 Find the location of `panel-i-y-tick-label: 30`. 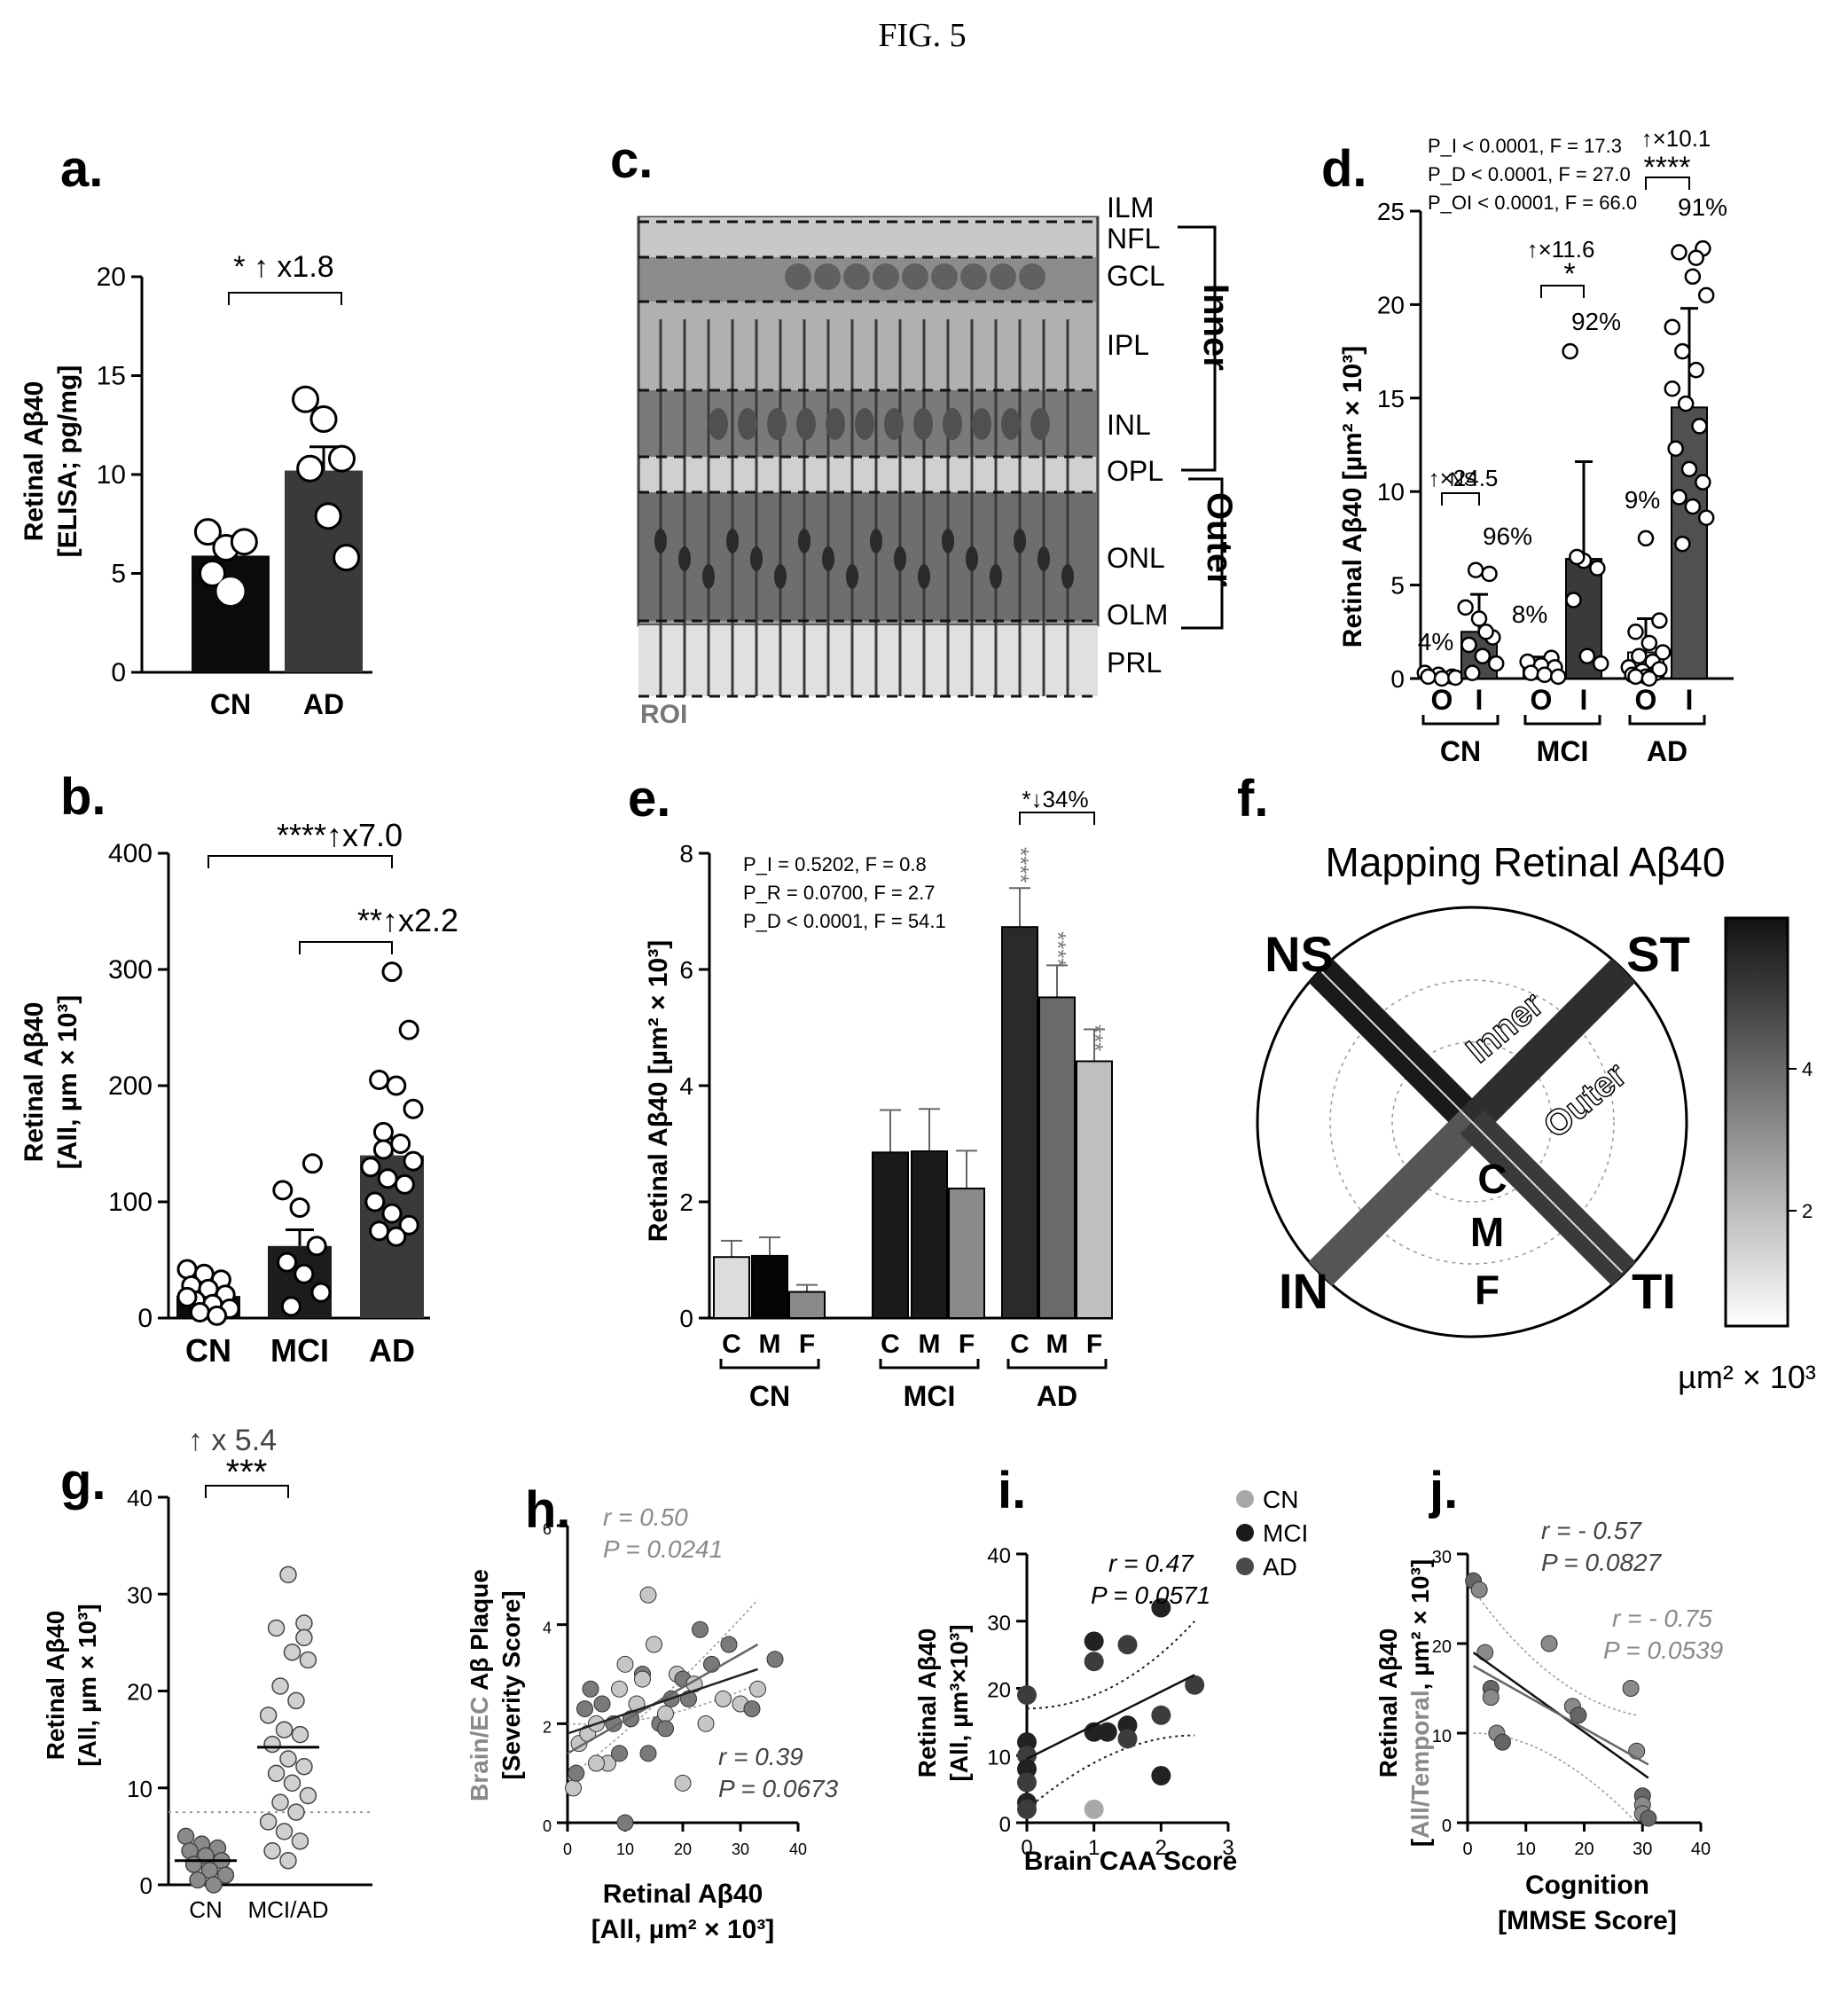

panel-i-y-tick-label: 30 is located at coordinates (999, 1624).